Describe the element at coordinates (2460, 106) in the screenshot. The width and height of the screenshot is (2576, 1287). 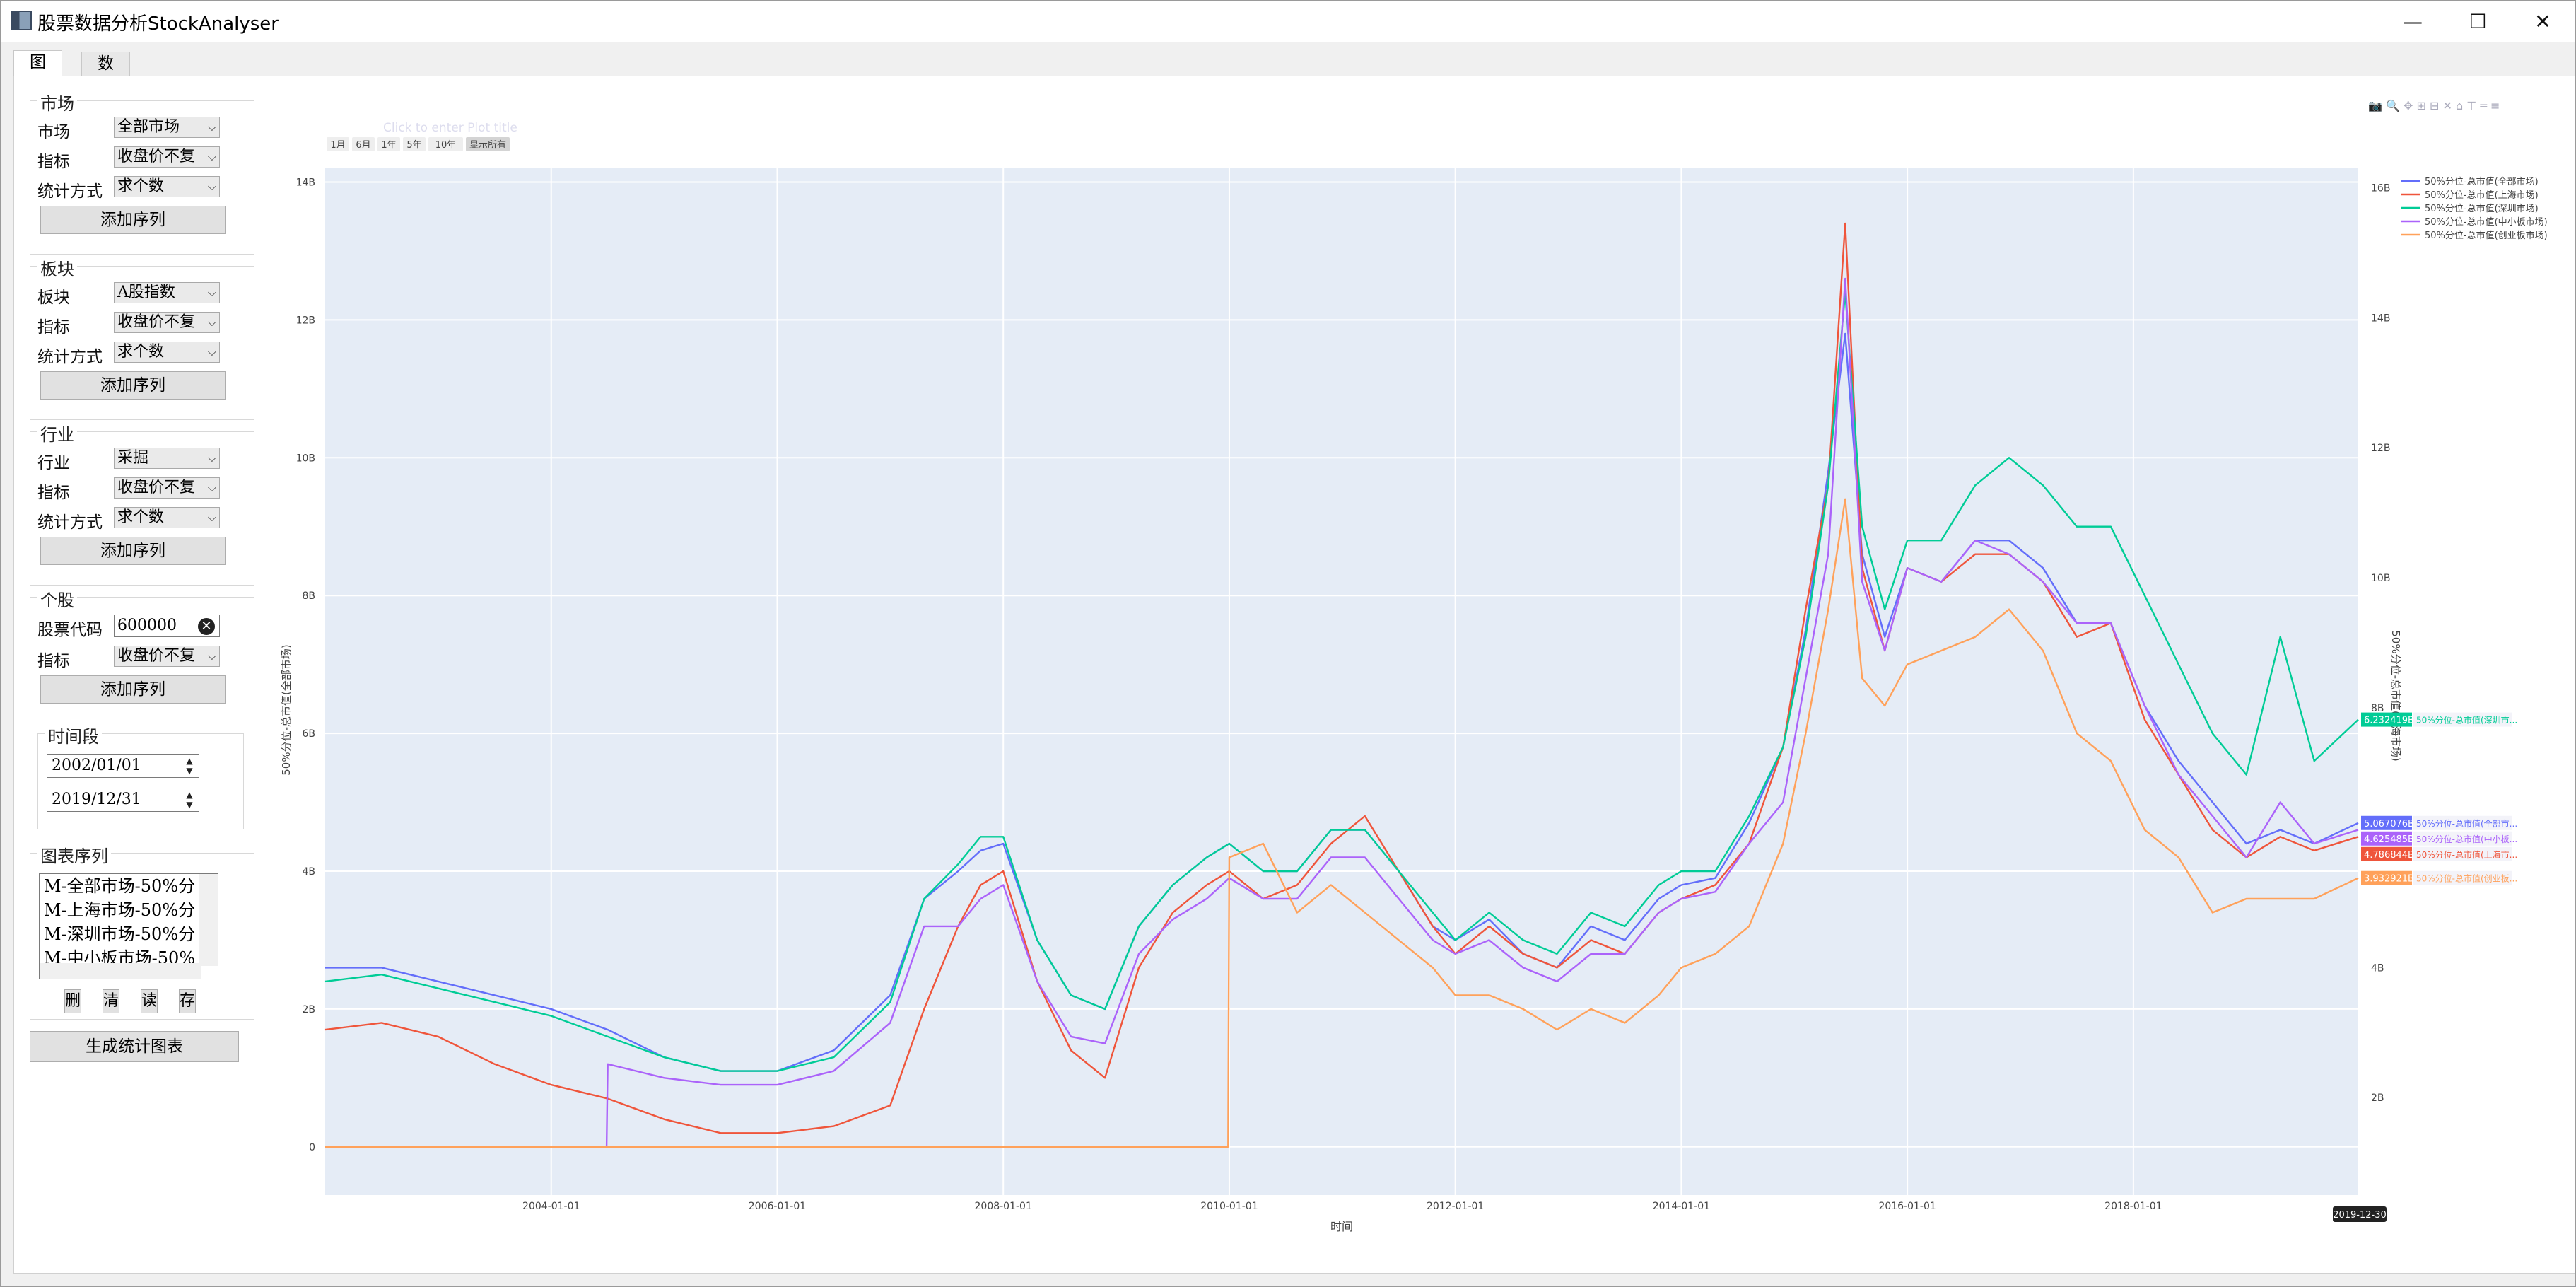
I see `home-icon: ⌂` at that location.